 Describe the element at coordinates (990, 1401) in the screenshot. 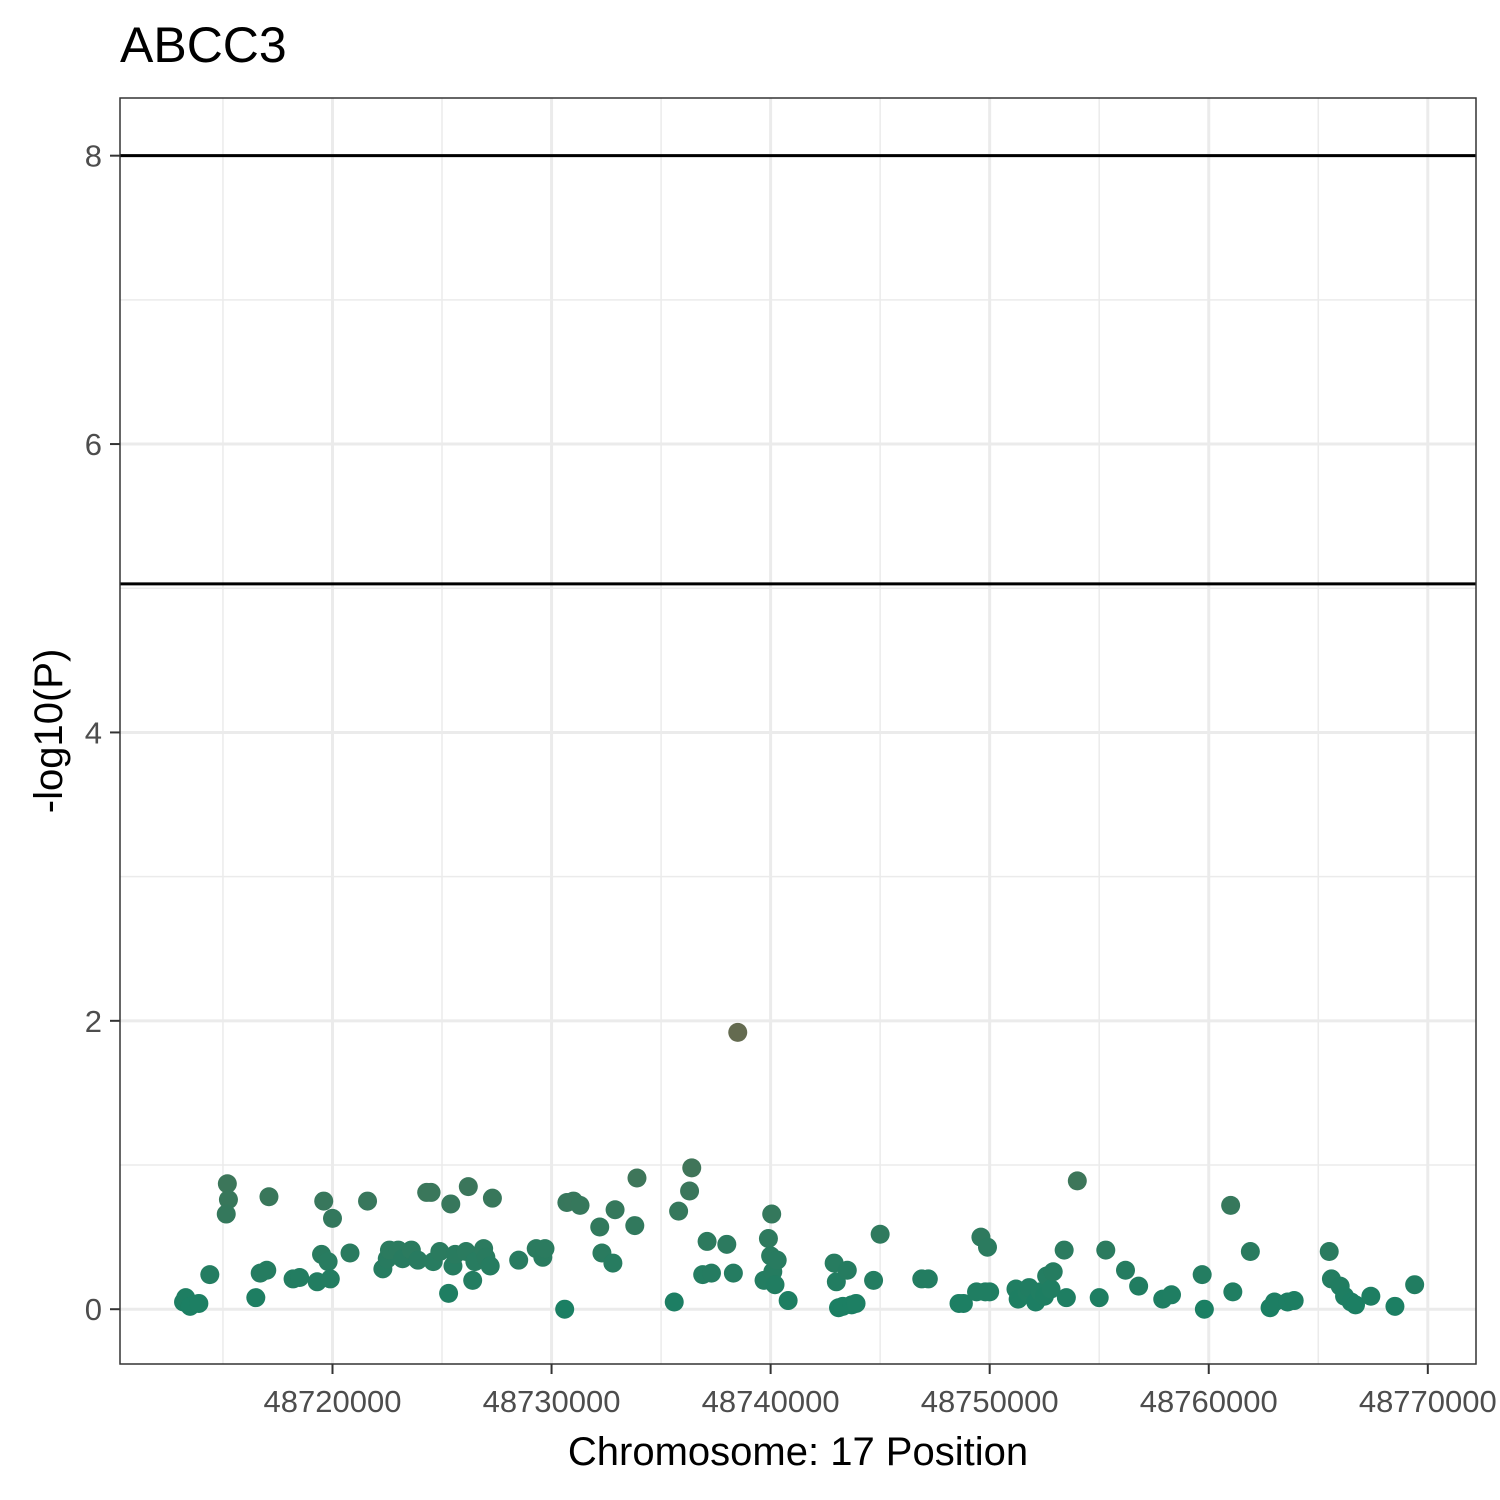

I see `x-tick-label: 48750000` at that location.